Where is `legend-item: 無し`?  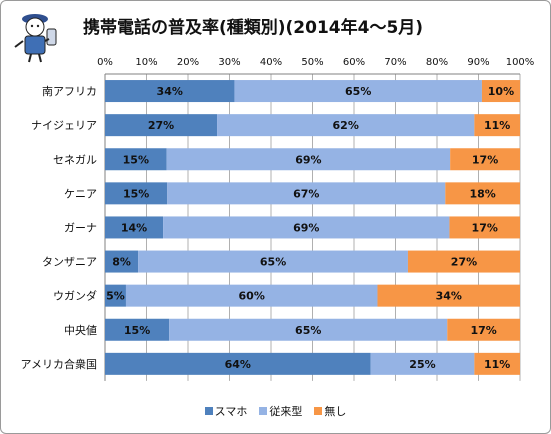 legend-item: 無し is located at coordinates (330, 411).